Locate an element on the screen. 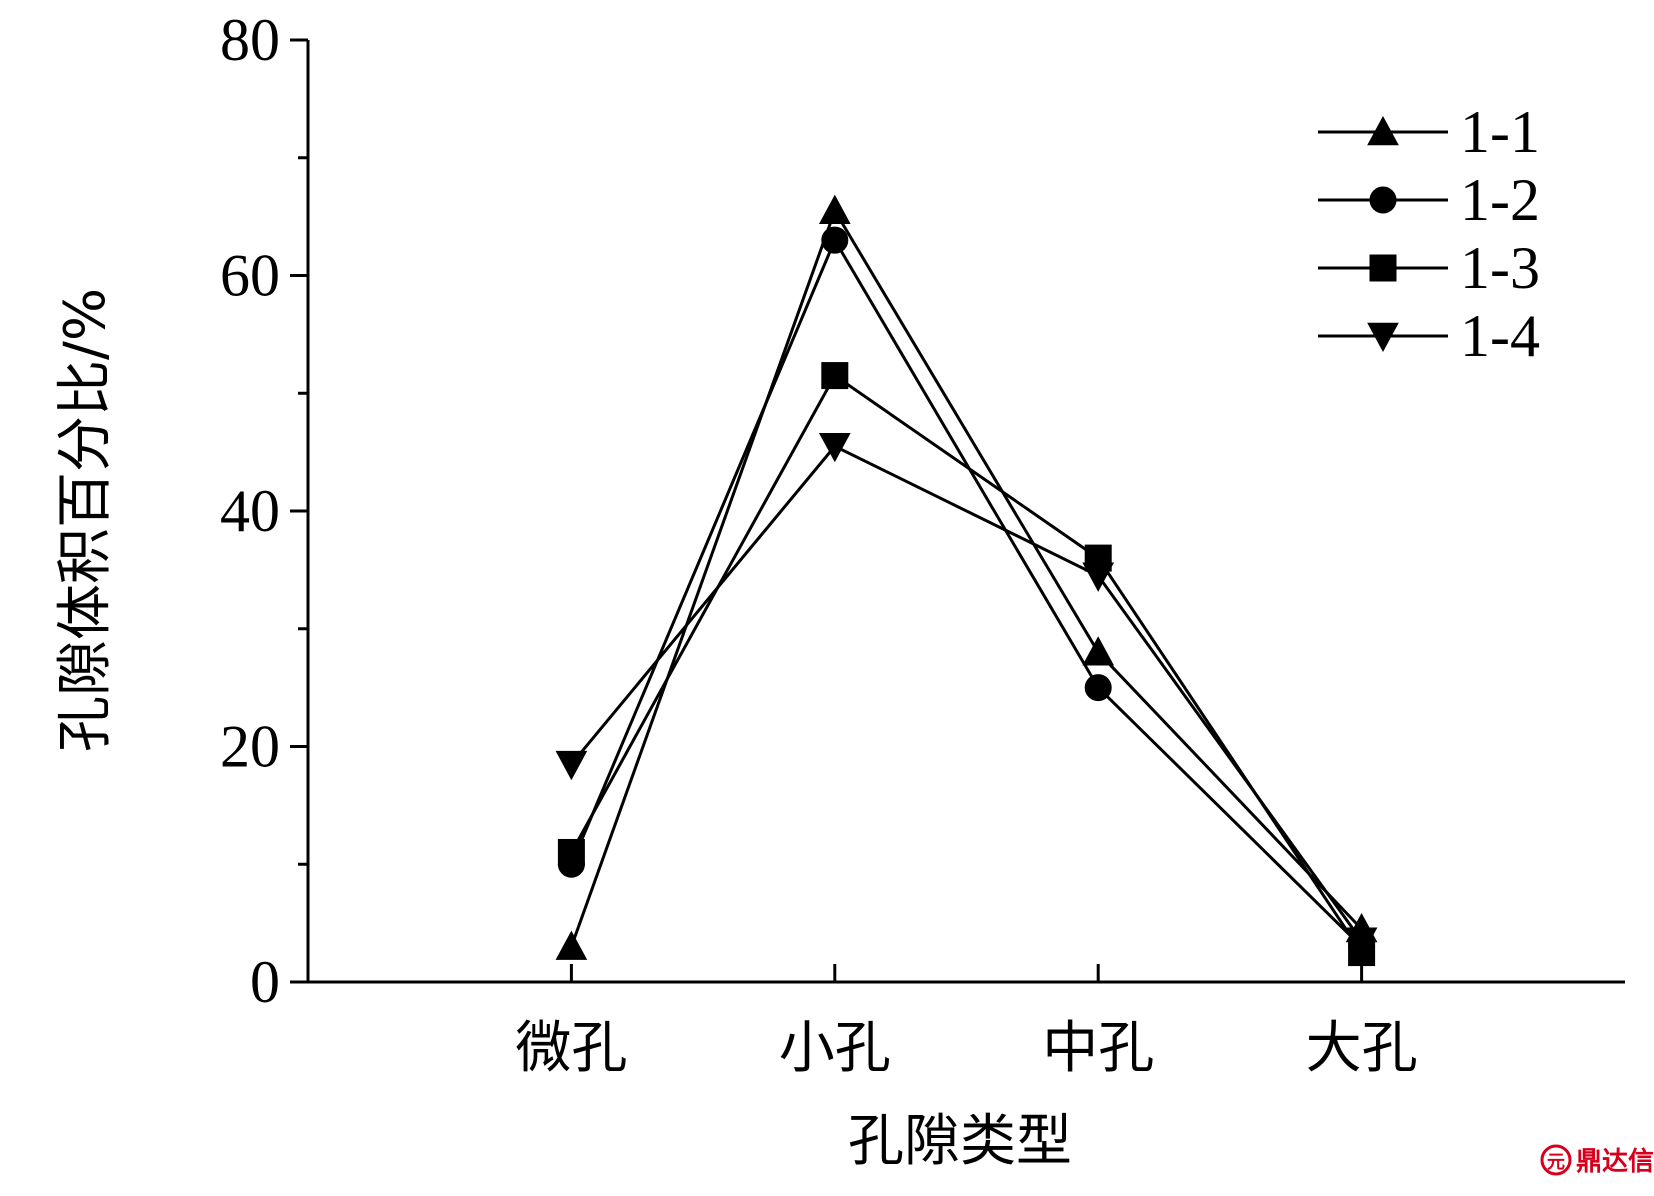  legend-label: 1-3 is located at coordinates (1500, 268).